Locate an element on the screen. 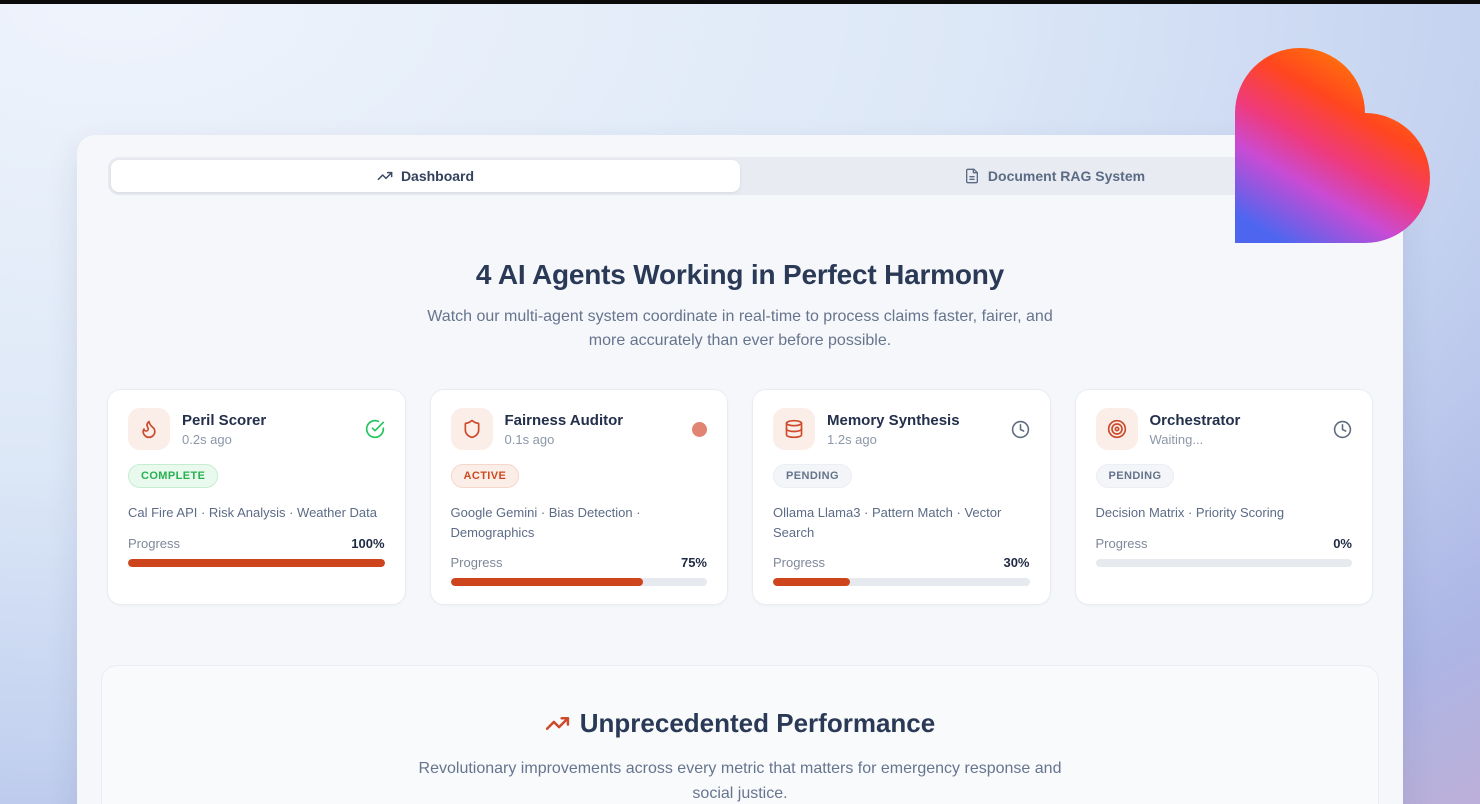 The height and width of the screenshot is (804, 1480). window-top-bar is located at coordinates (740, 2).